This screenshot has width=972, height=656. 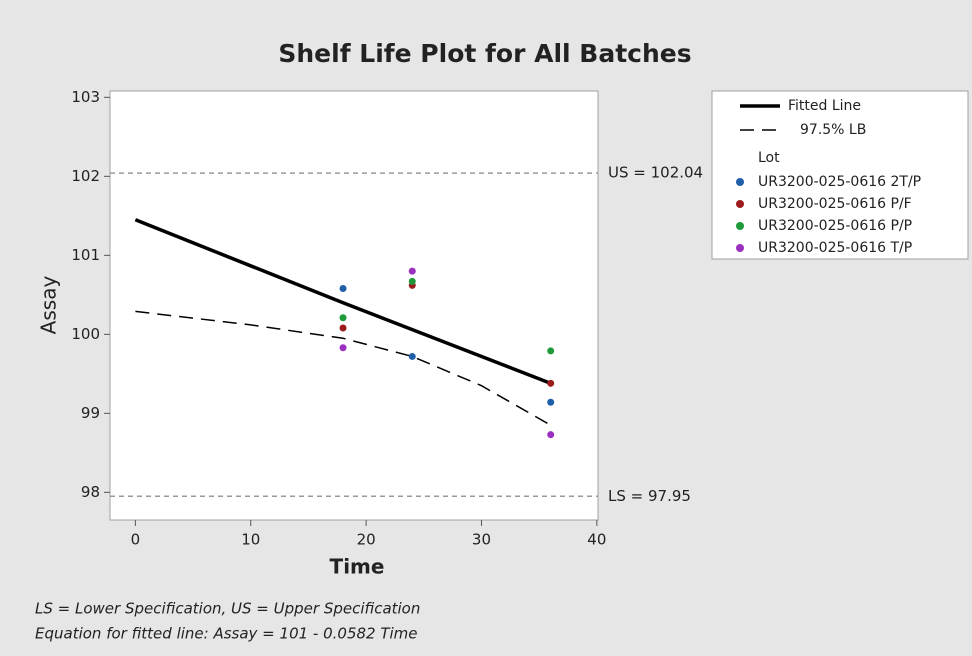 What do you see at coordinates (481, 540) in the screenshot?
I see `x-tick-label: 30` at bounding box center [481, 540].